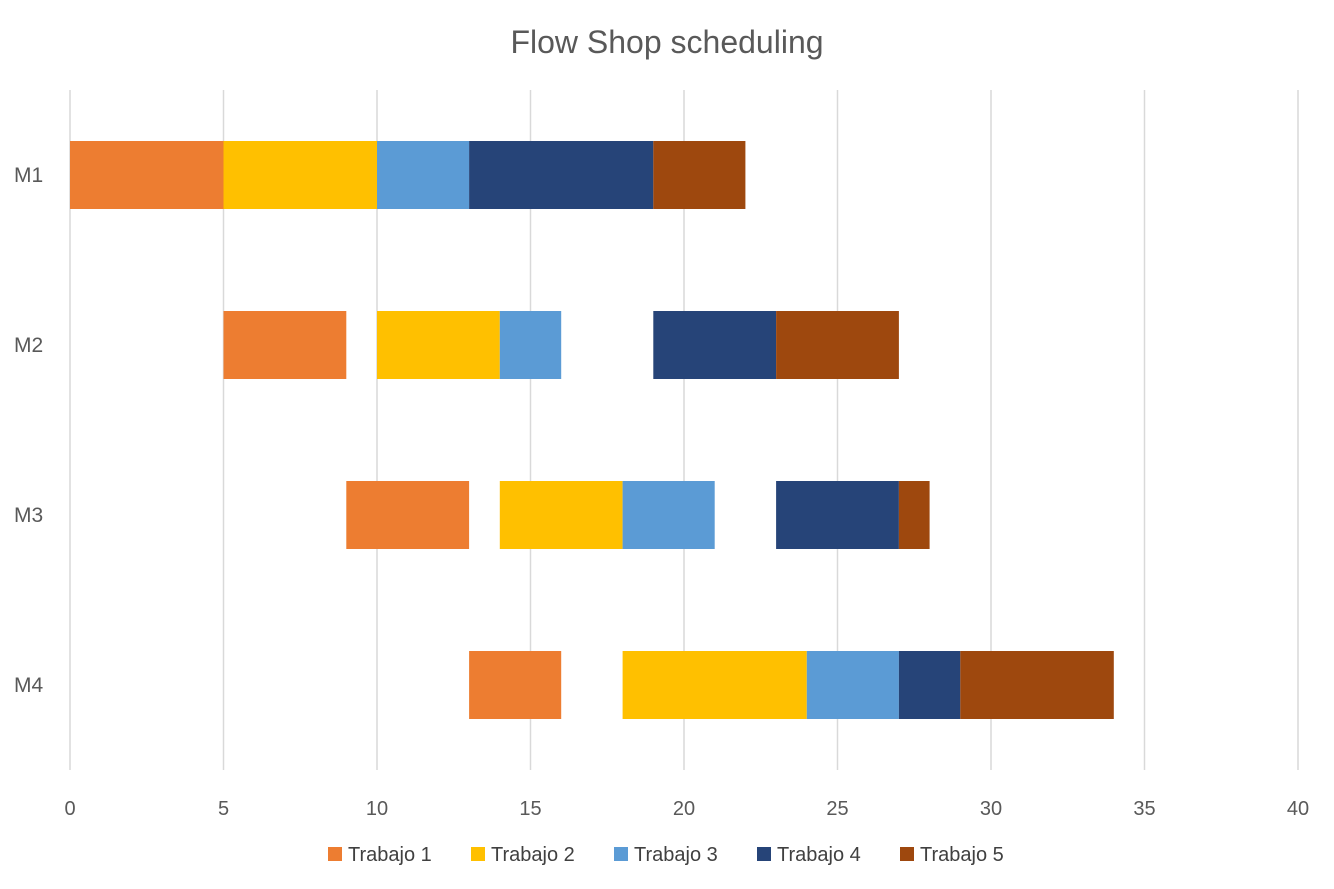 Image resolution: width=1334 pixels, height=889 pixels. I want to click on x-tick-label: 40, so click(1298, 809).